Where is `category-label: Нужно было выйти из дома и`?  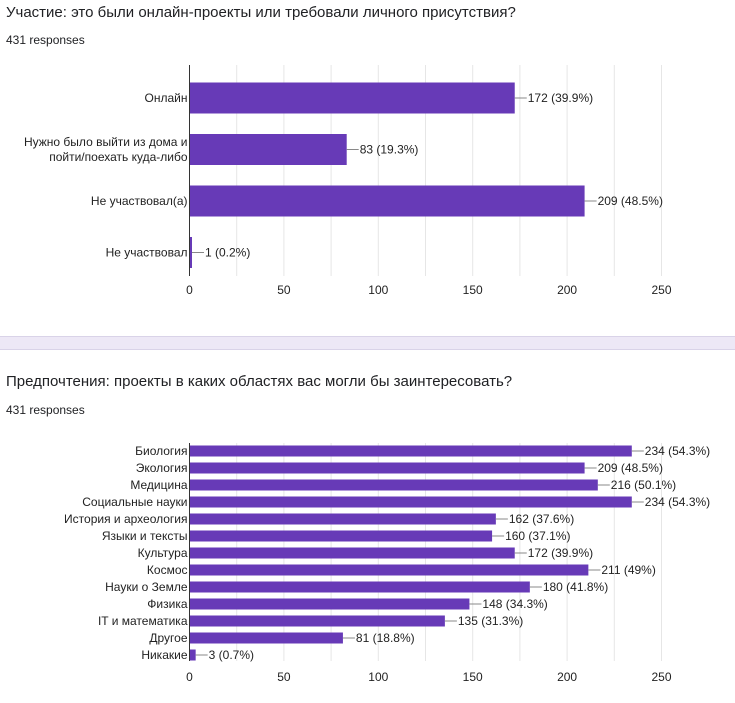 category-label: Нужно было выйти из дома и is located at coordinates (106, 142).